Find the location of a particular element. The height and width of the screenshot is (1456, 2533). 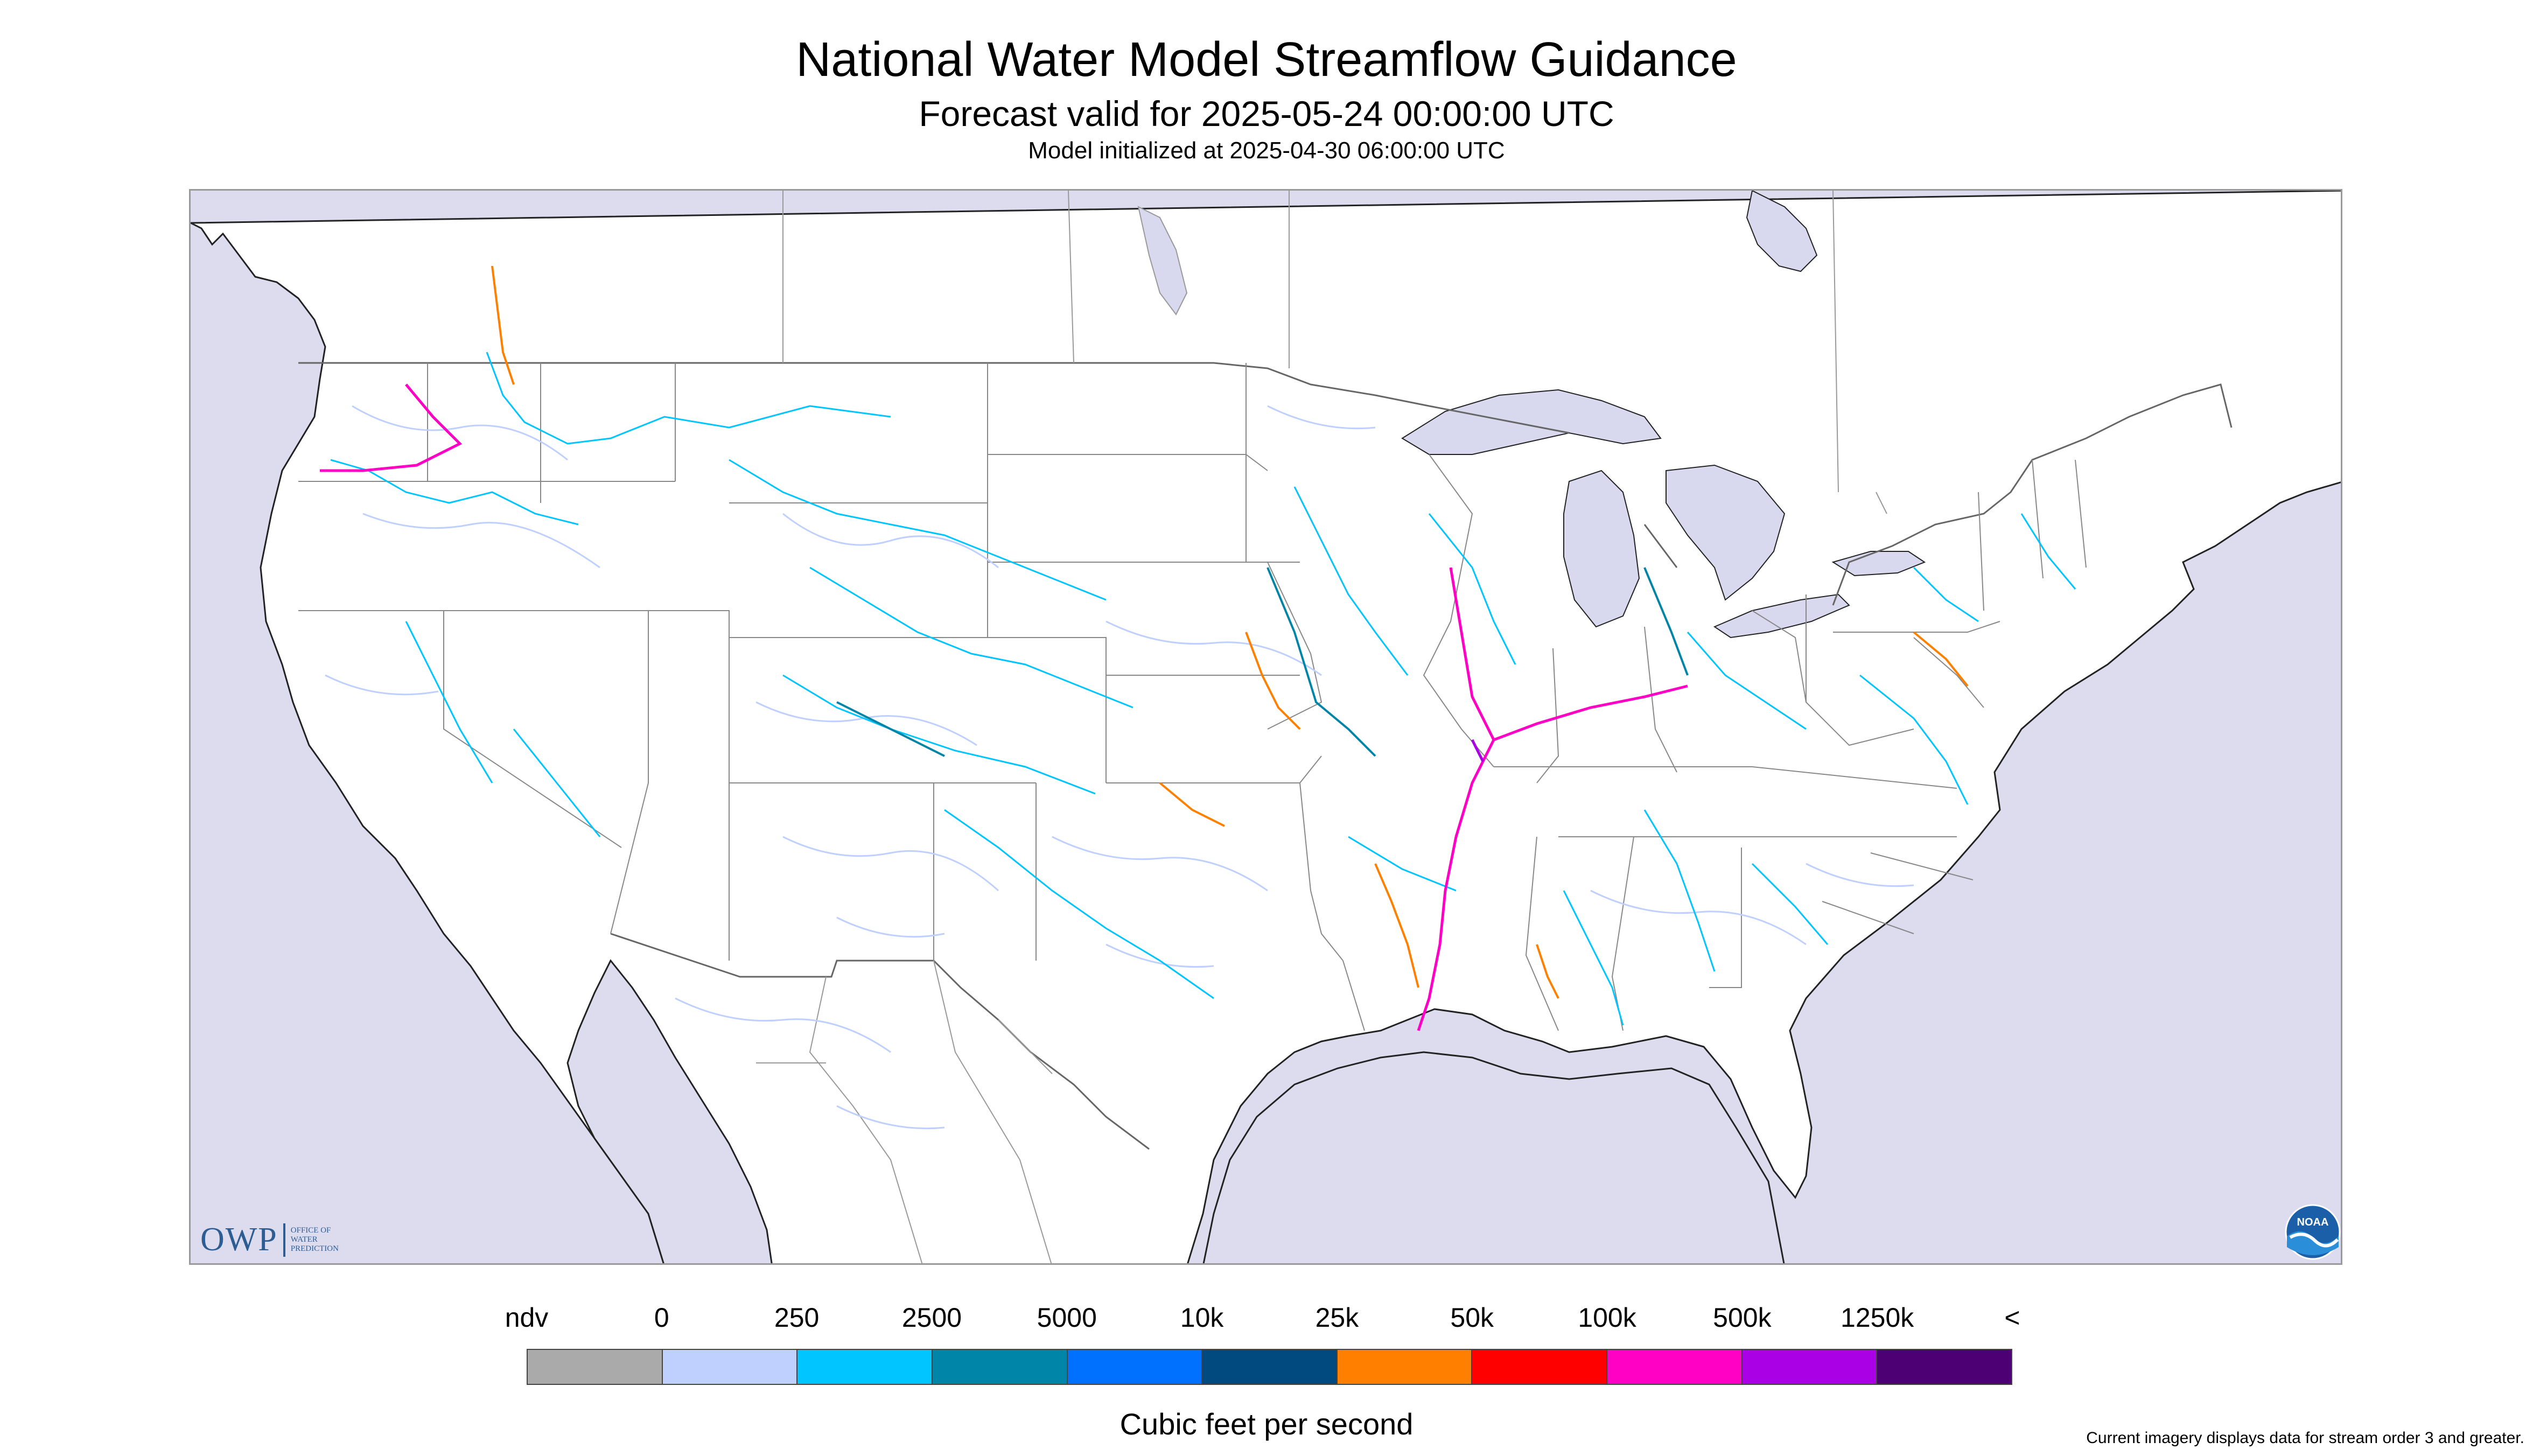

owp-logo-subtext: OFFICE OF WATER PREDICTION is located at coordinates (314, 1239).